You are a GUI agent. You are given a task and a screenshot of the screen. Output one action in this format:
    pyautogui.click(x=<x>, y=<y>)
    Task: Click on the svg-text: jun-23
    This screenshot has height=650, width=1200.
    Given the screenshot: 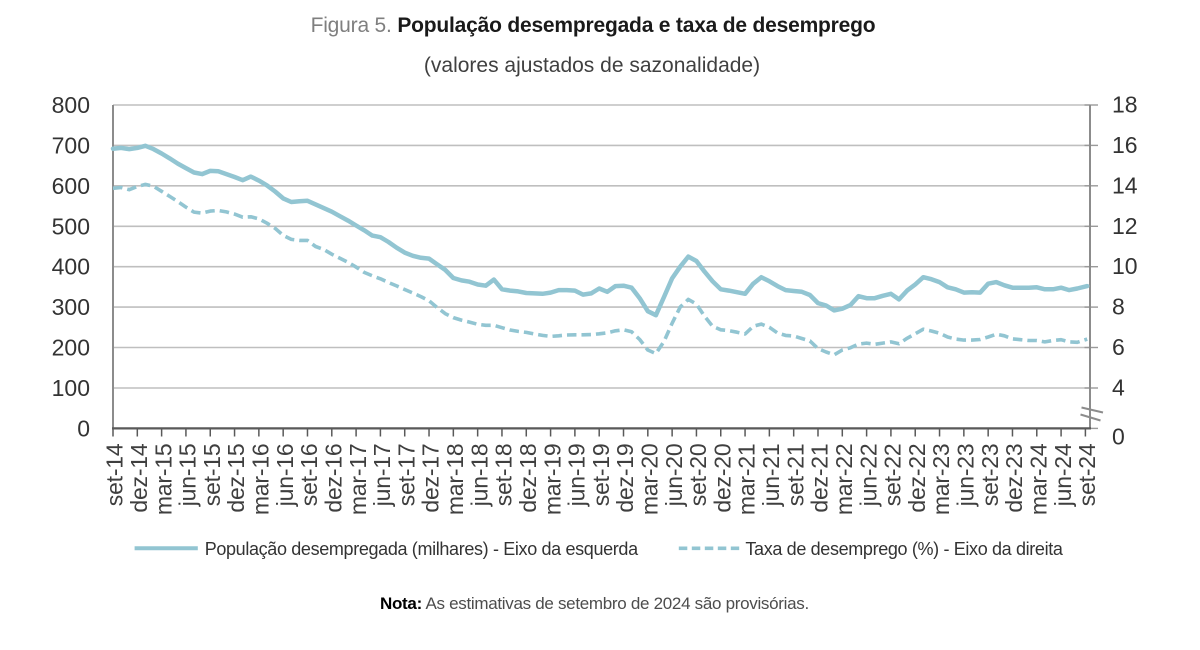 What is the action you would take?
    pyautogui.click(x=966, y=476)
    